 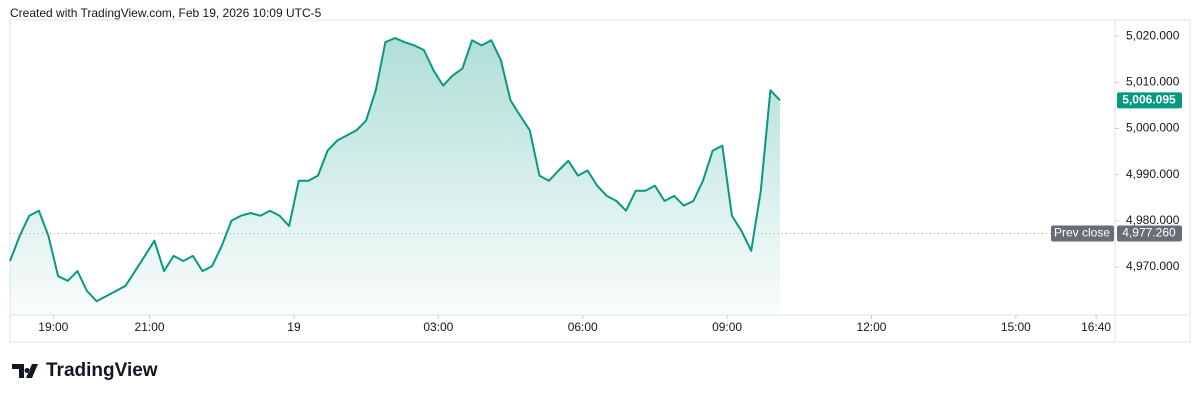 I want to click on x-tick-label: 15:00, so click(x=1016, y=327).